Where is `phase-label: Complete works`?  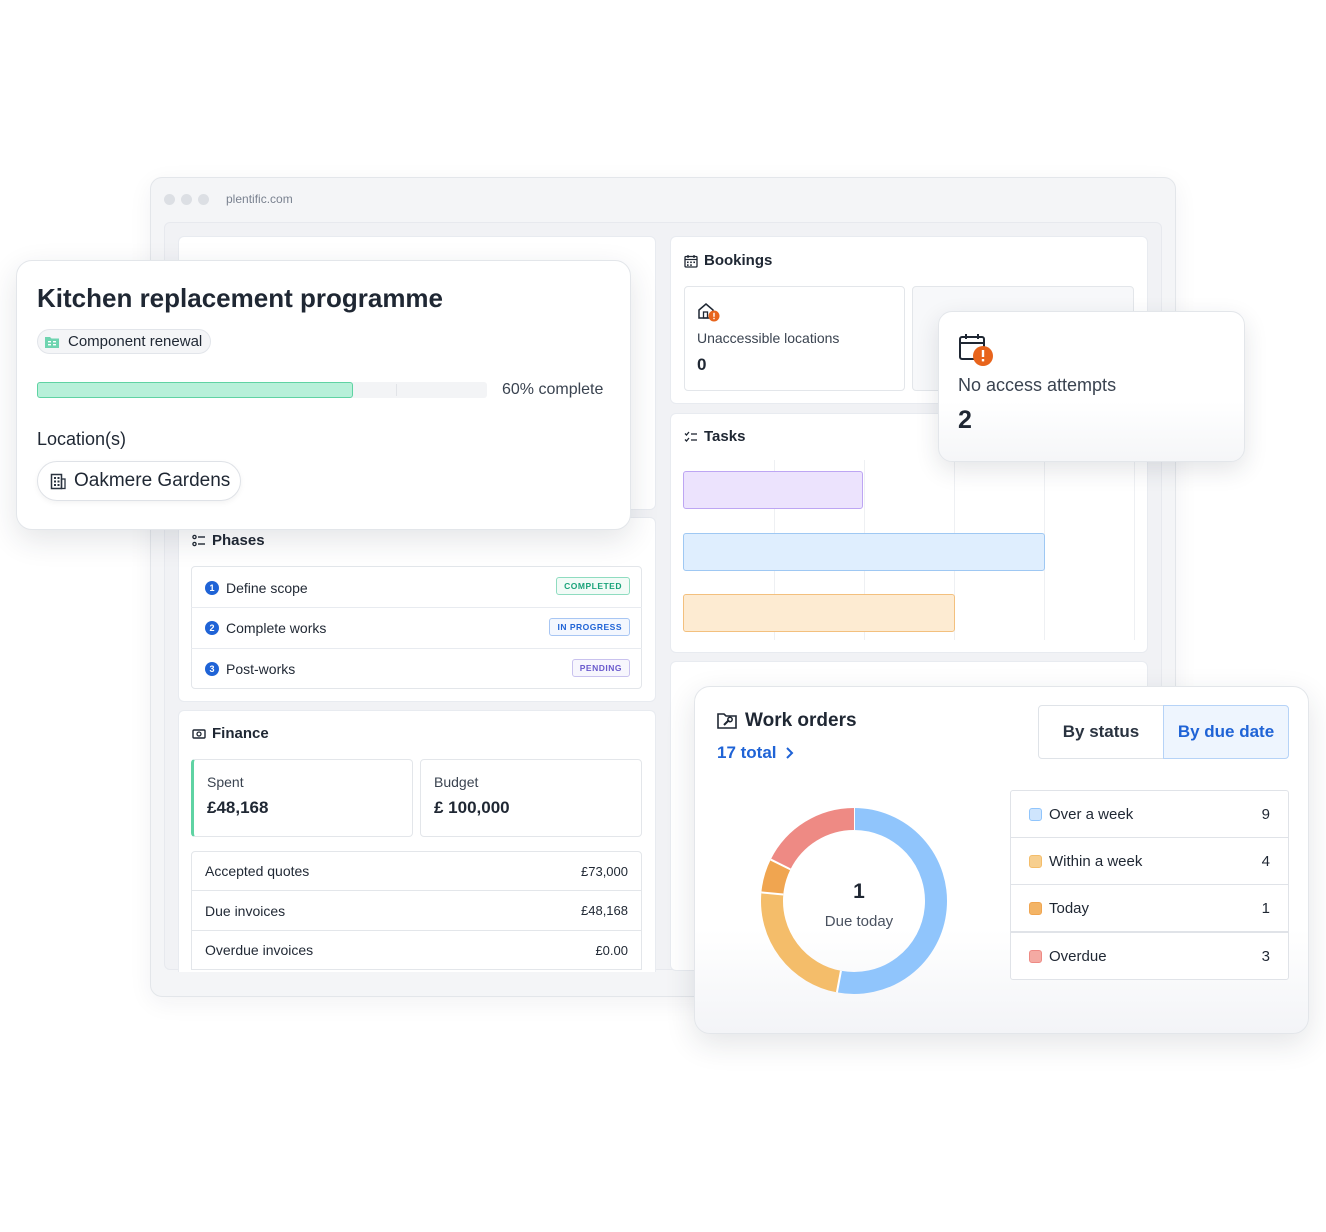 phase-label: Complete works is located at coordinates (276, 628).